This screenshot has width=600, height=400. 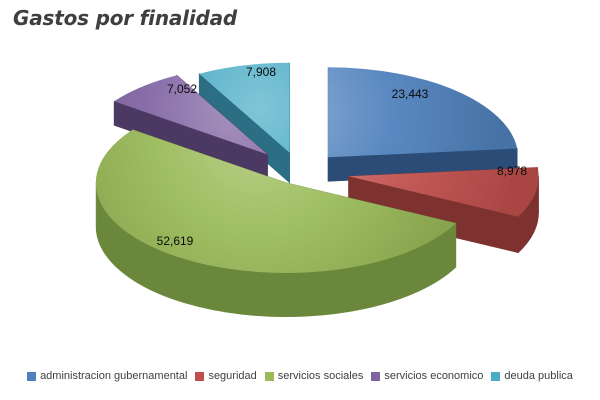 What do you see at coordinates (190, 127) in the screenshot?
I see `pie-slice-servicios-economico` at bounding box center [190, 127].